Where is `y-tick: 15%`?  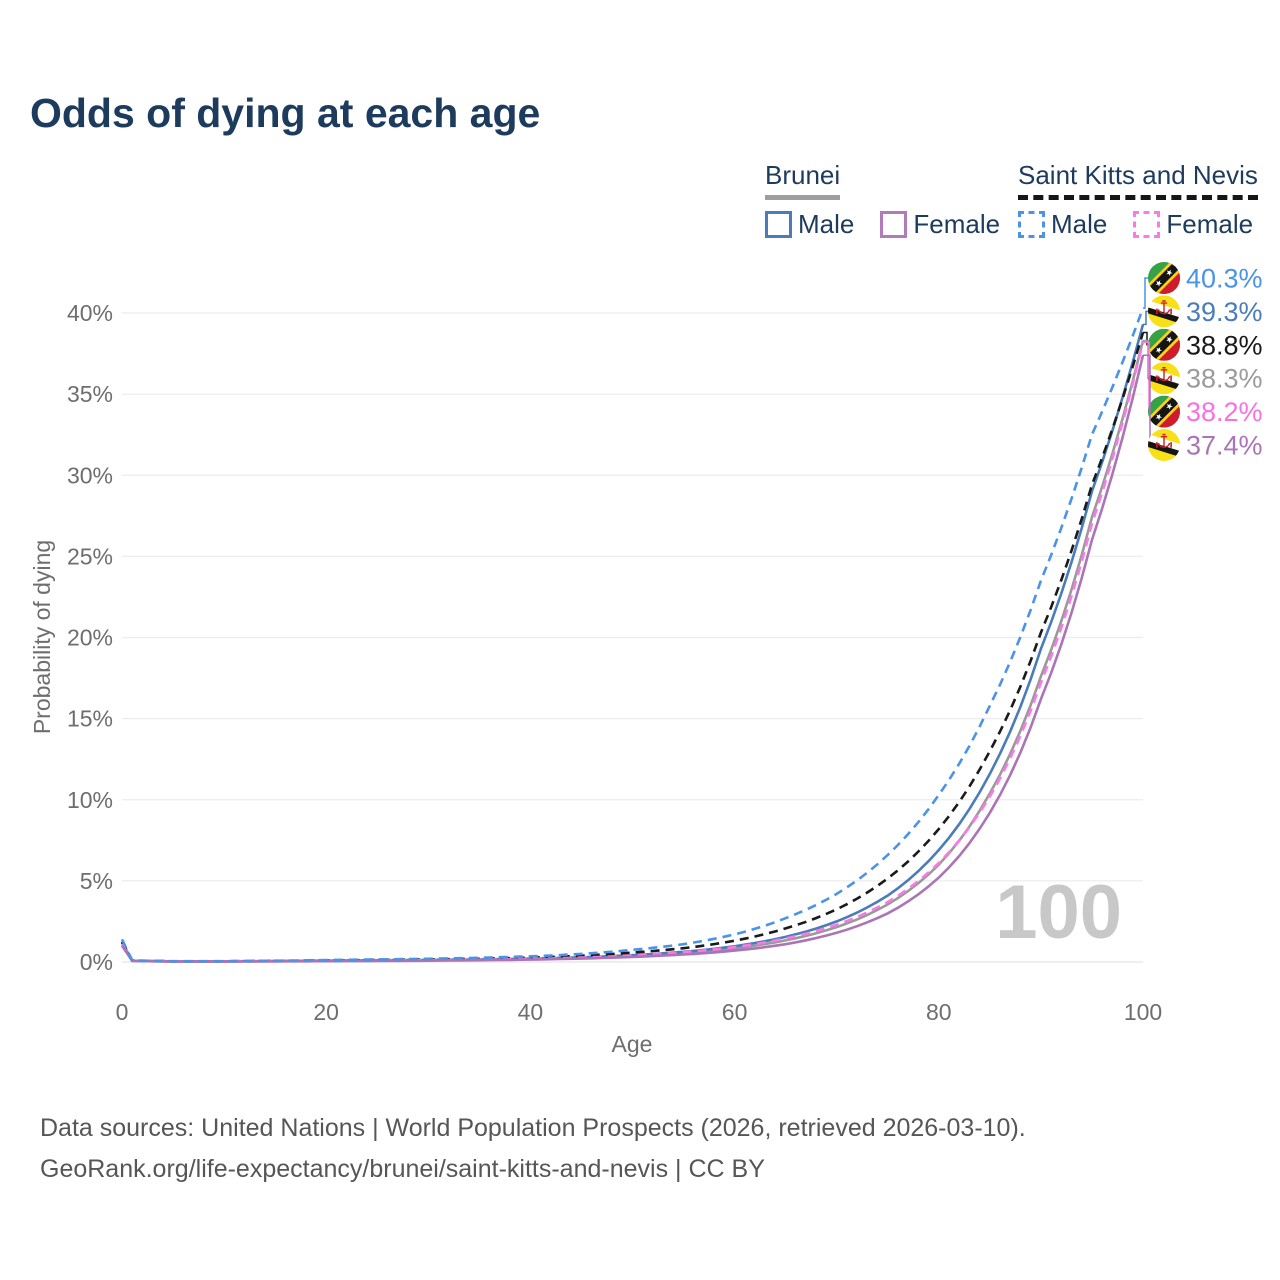
y-tick: 15% is located at coordinates (90, 719).